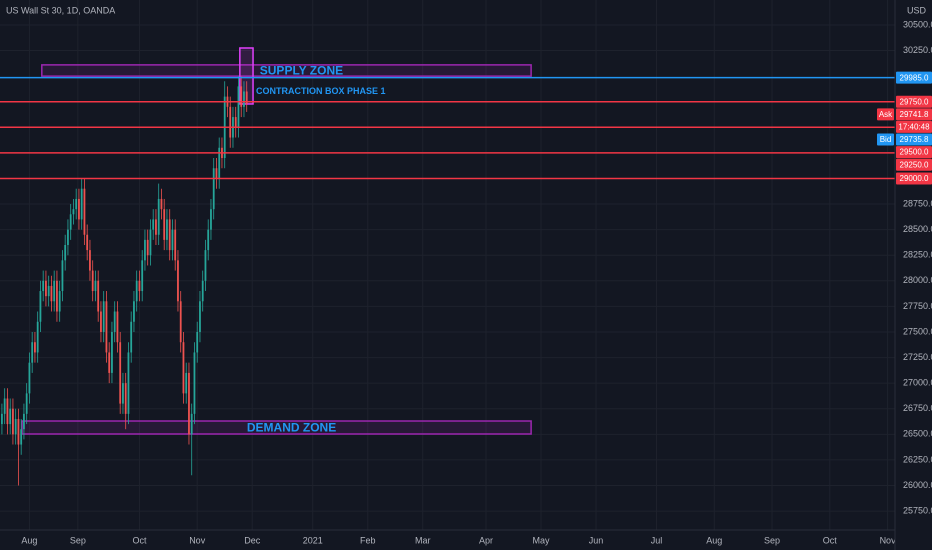  I want to click on currency: USD, so click(917, 10).